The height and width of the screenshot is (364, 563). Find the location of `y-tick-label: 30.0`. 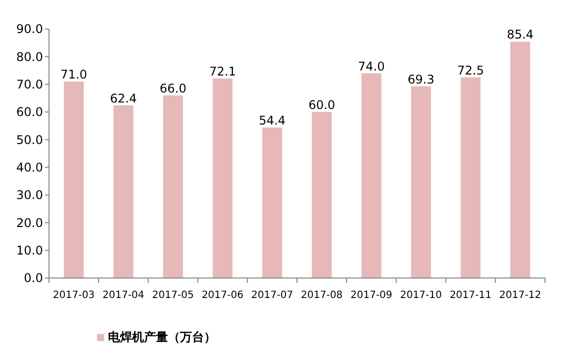

y-tick-label: 30.0 is located at coordinates (29, 195).